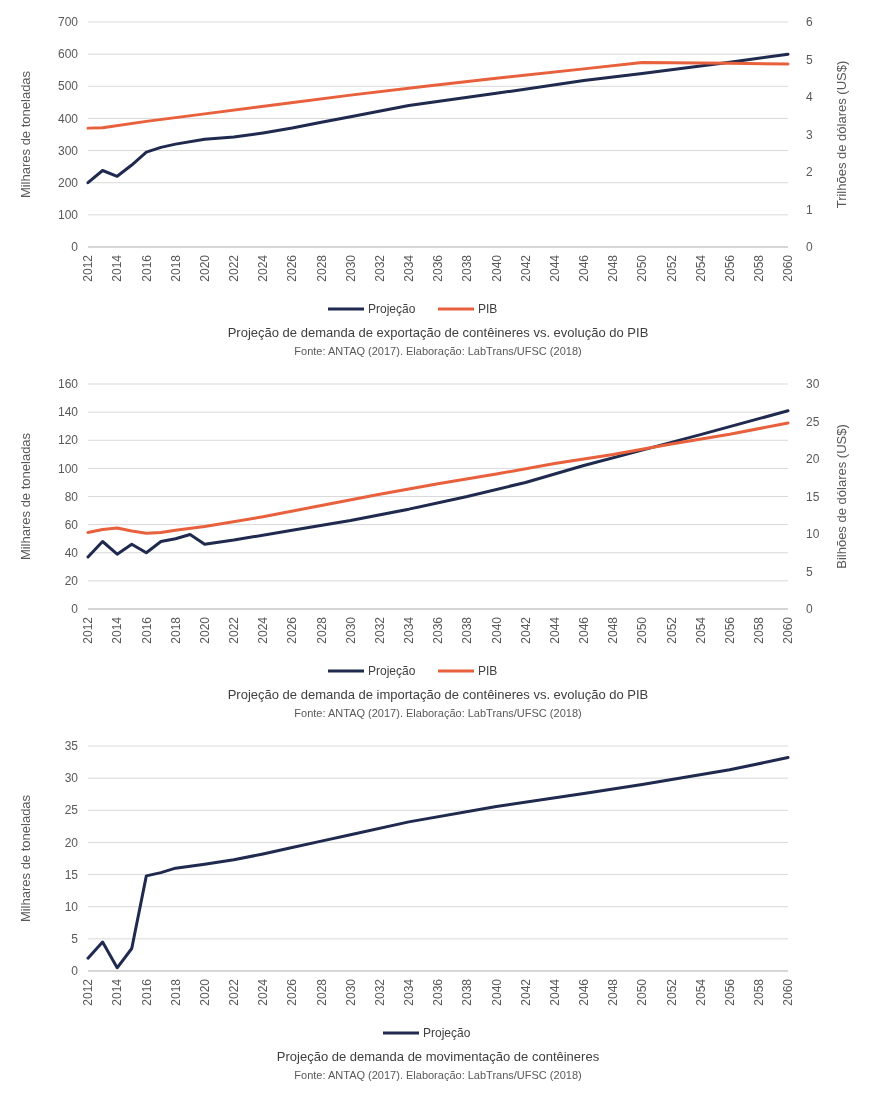  What do you see at coordinates (71, 810) in the screenshot?
I see `y-tick-label: 25` at bounding box center [71, 810].